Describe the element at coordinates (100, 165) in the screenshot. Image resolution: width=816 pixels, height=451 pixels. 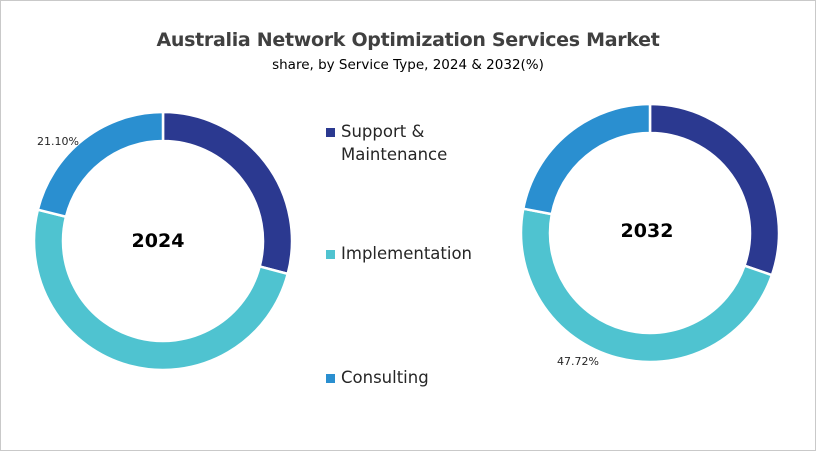
I see `donut-segment-consulting-2024` at that location.